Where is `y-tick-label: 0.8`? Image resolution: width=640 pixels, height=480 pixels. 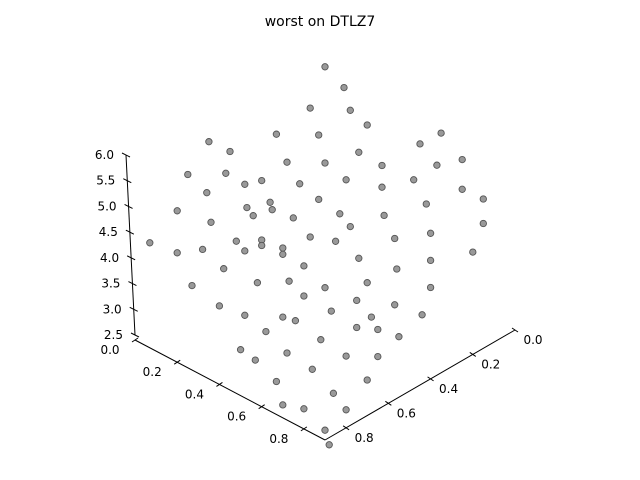
y-tick-label: 0.8 is located at coordinates (364, 438).